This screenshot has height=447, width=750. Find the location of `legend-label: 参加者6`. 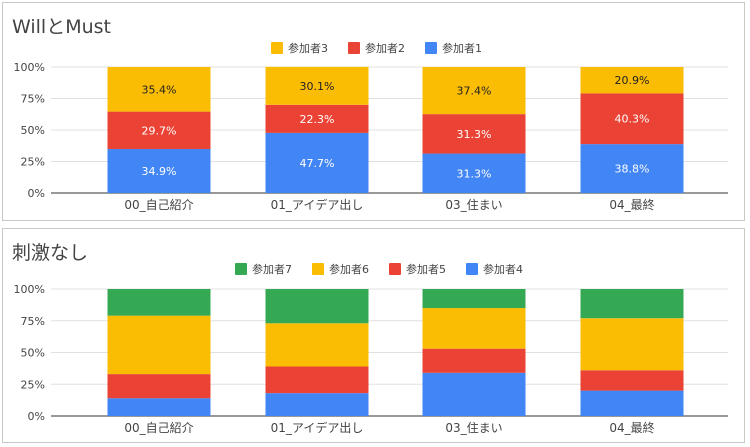

legend-label: 参加者6 is located at coordinates (349, 269).